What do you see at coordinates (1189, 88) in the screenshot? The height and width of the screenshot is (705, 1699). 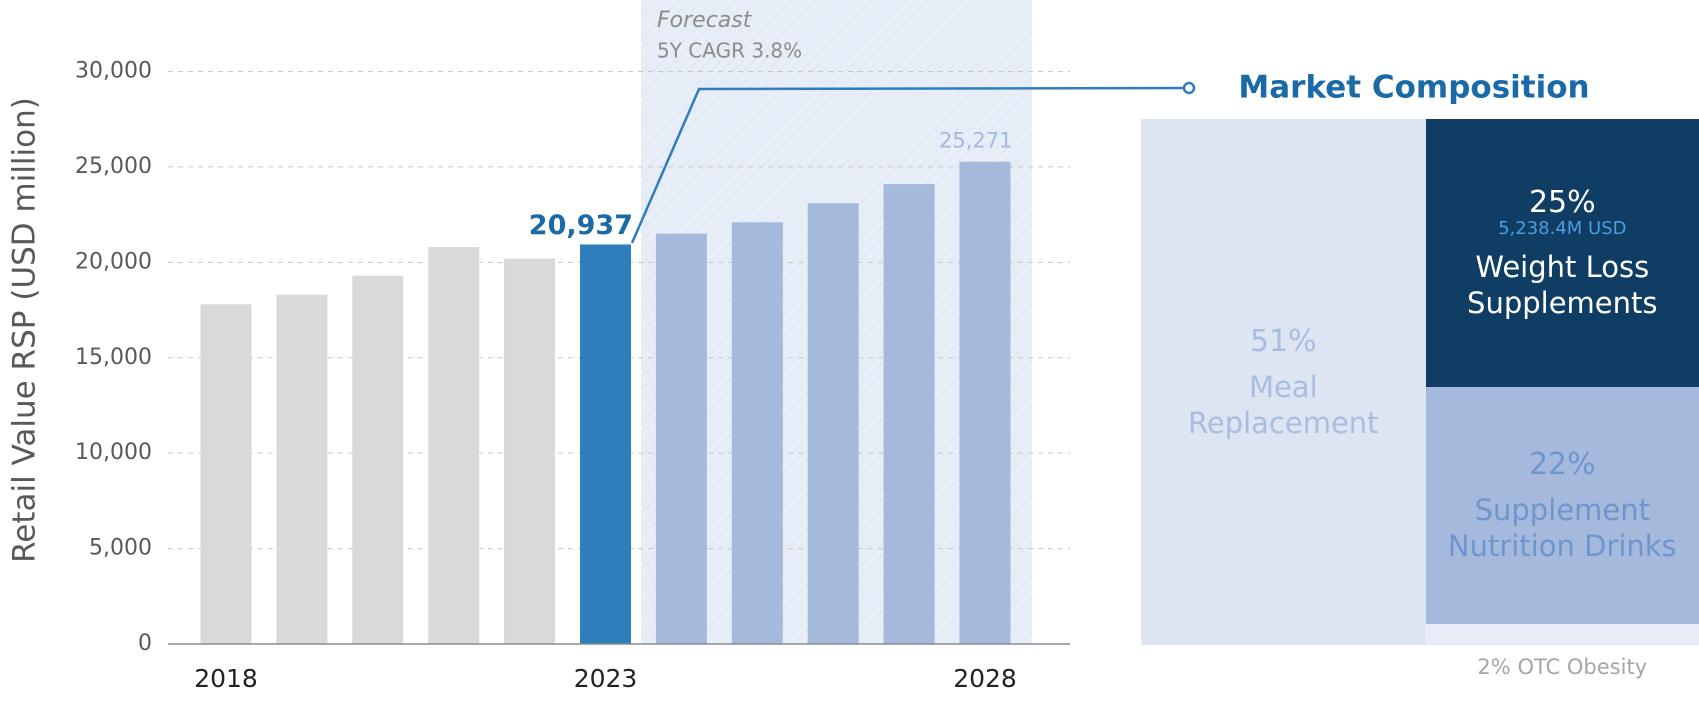 I see `connector-dot` at bounding box center [1189, 88].